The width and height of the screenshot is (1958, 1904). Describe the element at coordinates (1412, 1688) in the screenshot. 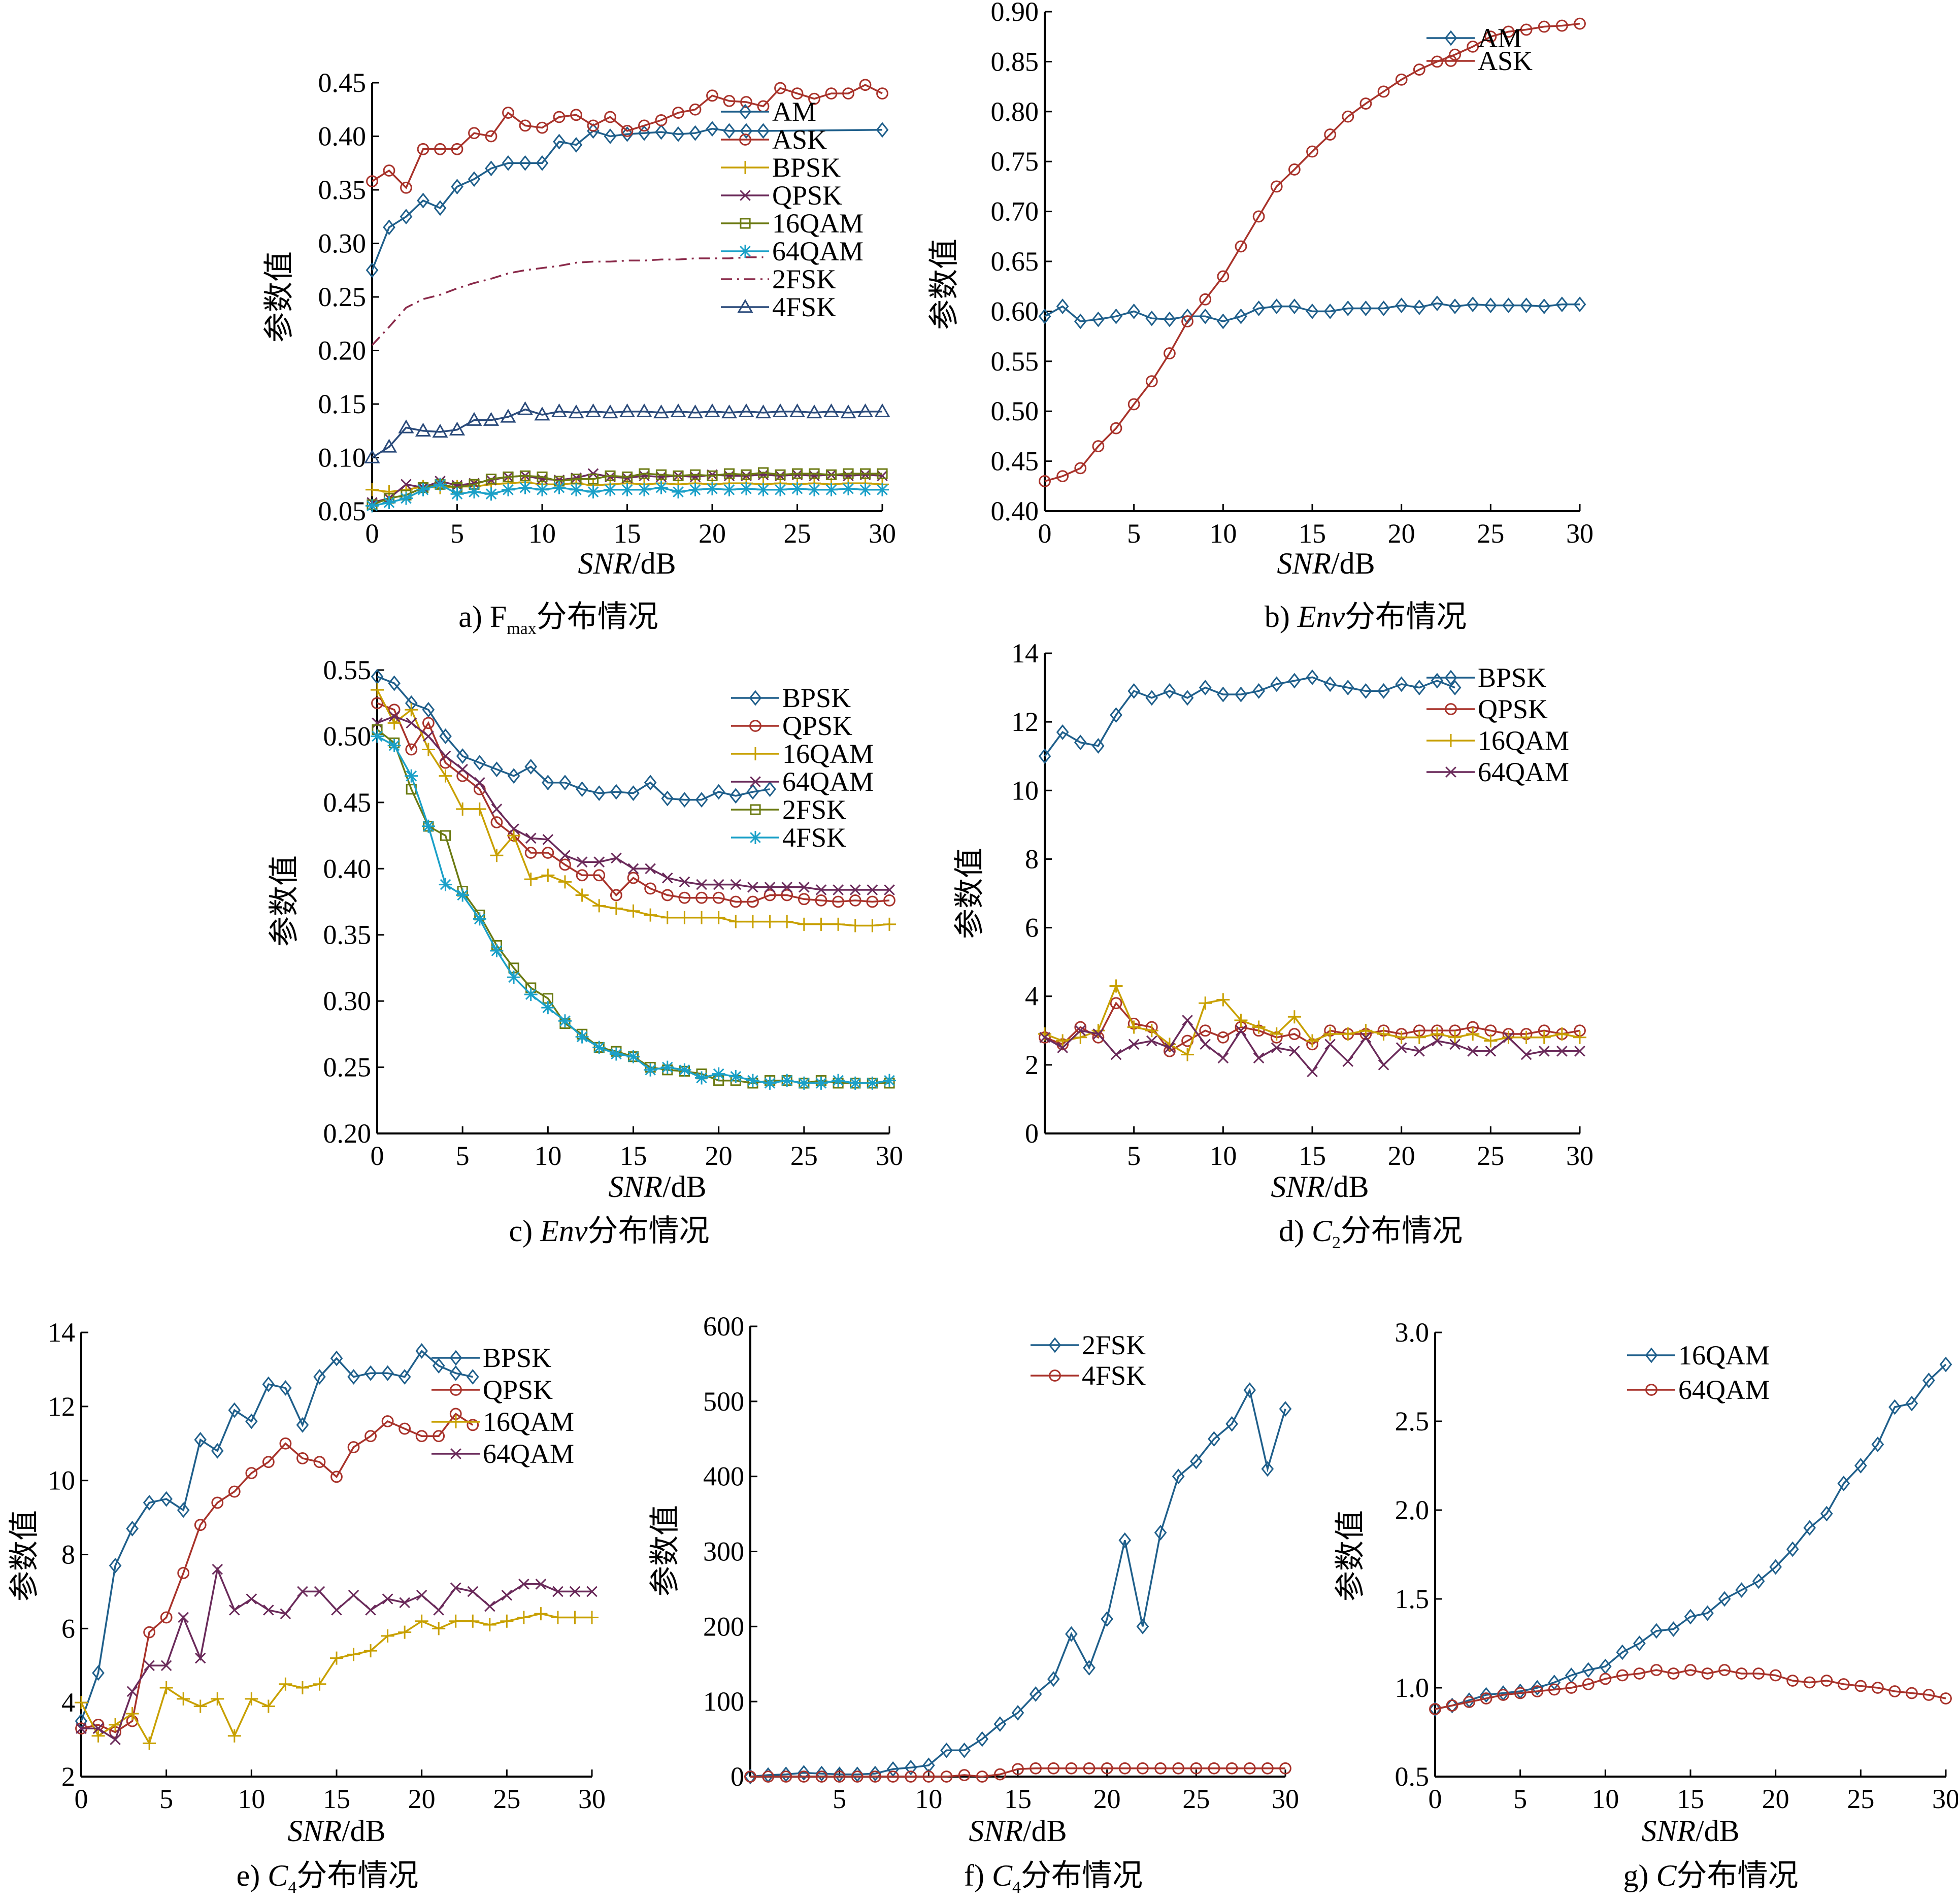

I see `y-tick-label: 1.0` at that location.